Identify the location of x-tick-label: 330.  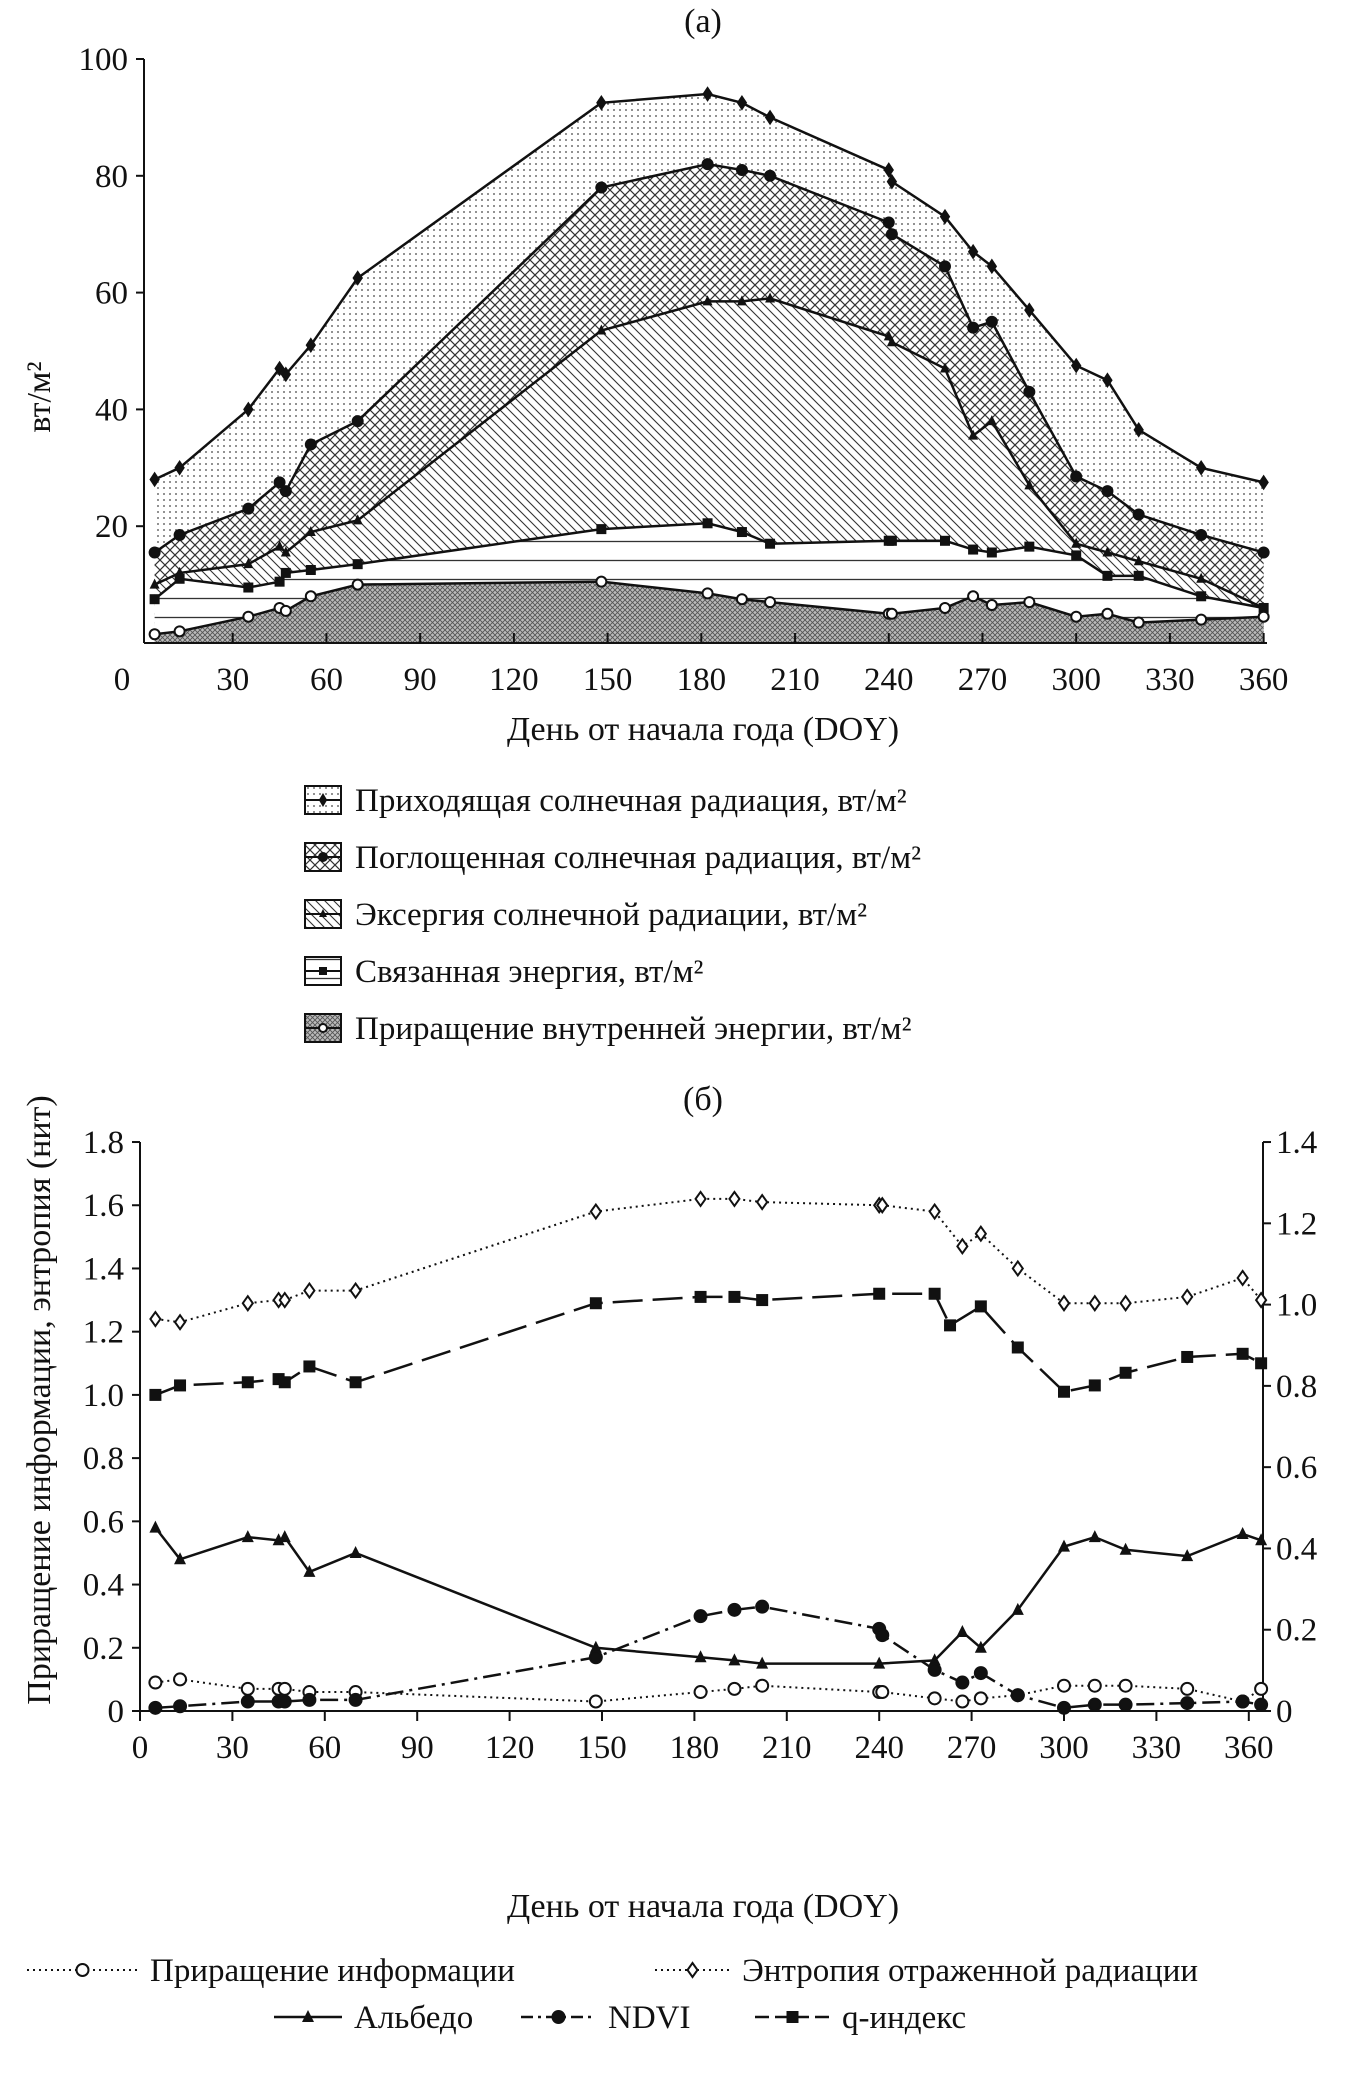
(1157, 1748).